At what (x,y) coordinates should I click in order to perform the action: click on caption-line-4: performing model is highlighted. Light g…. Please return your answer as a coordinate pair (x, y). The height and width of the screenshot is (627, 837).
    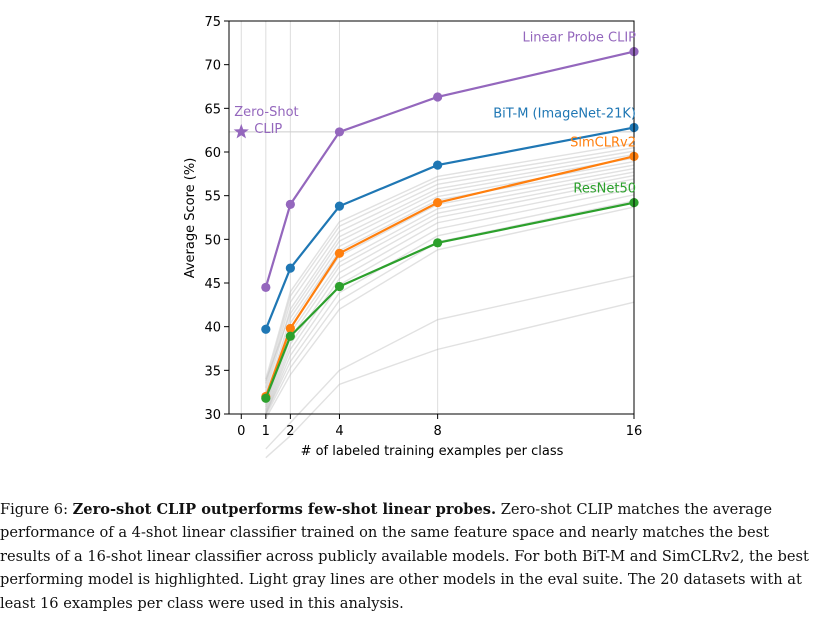
    Looking at the image, I should click on (401, 580).